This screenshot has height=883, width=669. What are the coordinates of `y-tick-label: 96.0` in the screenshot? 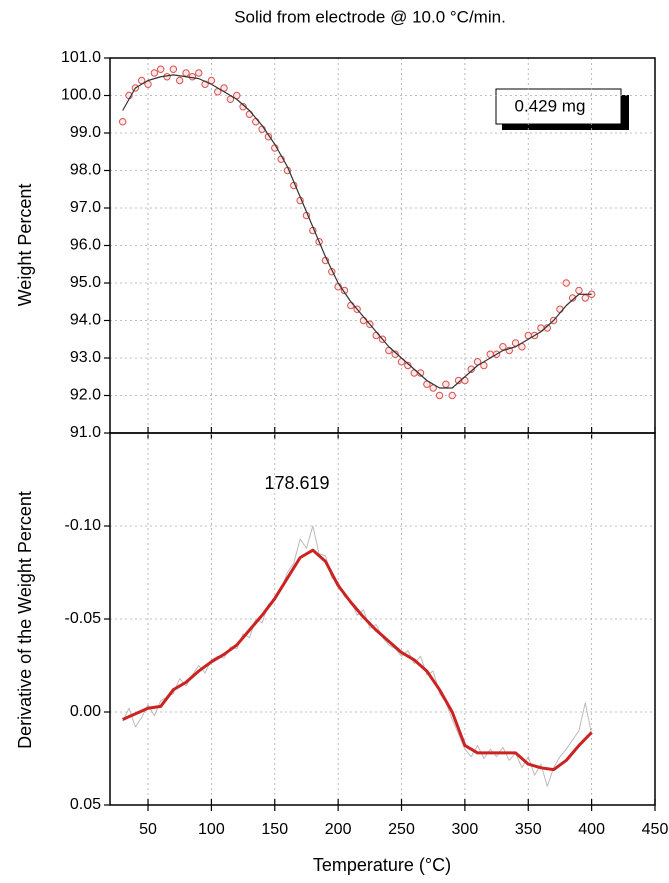 It's located at (85, 245).